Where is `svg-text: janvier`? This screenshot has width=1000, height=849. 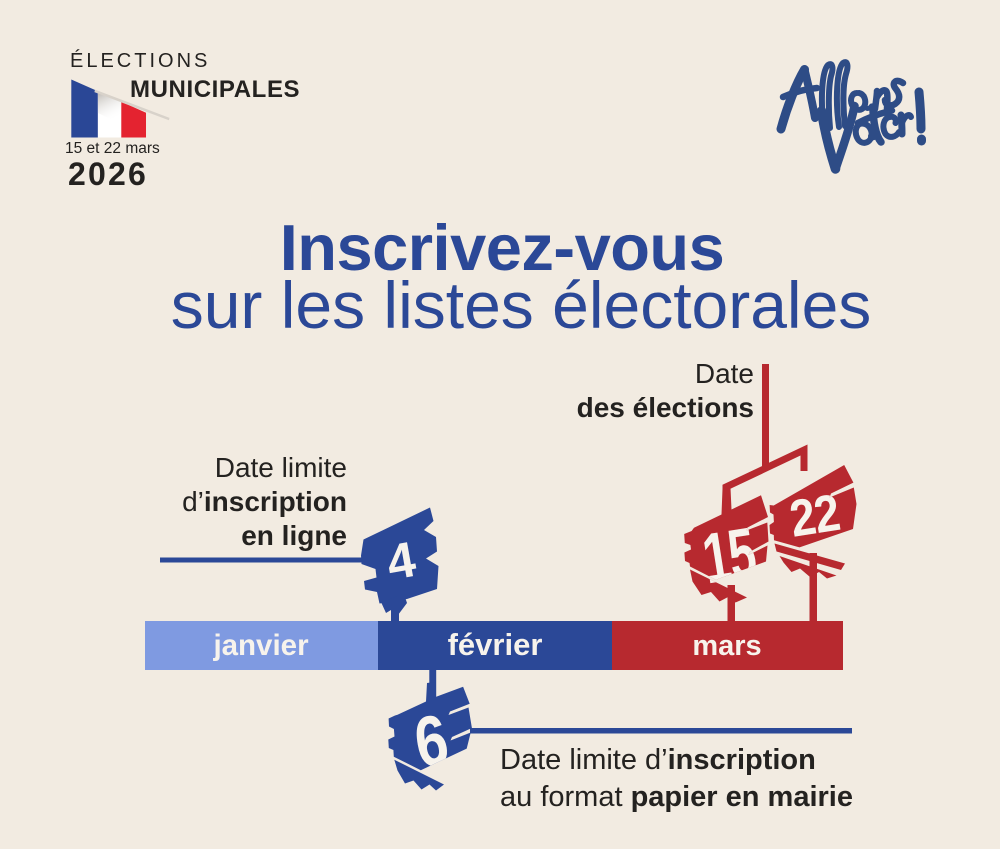 svg-text: janvier is located at coordinates (260, 645).